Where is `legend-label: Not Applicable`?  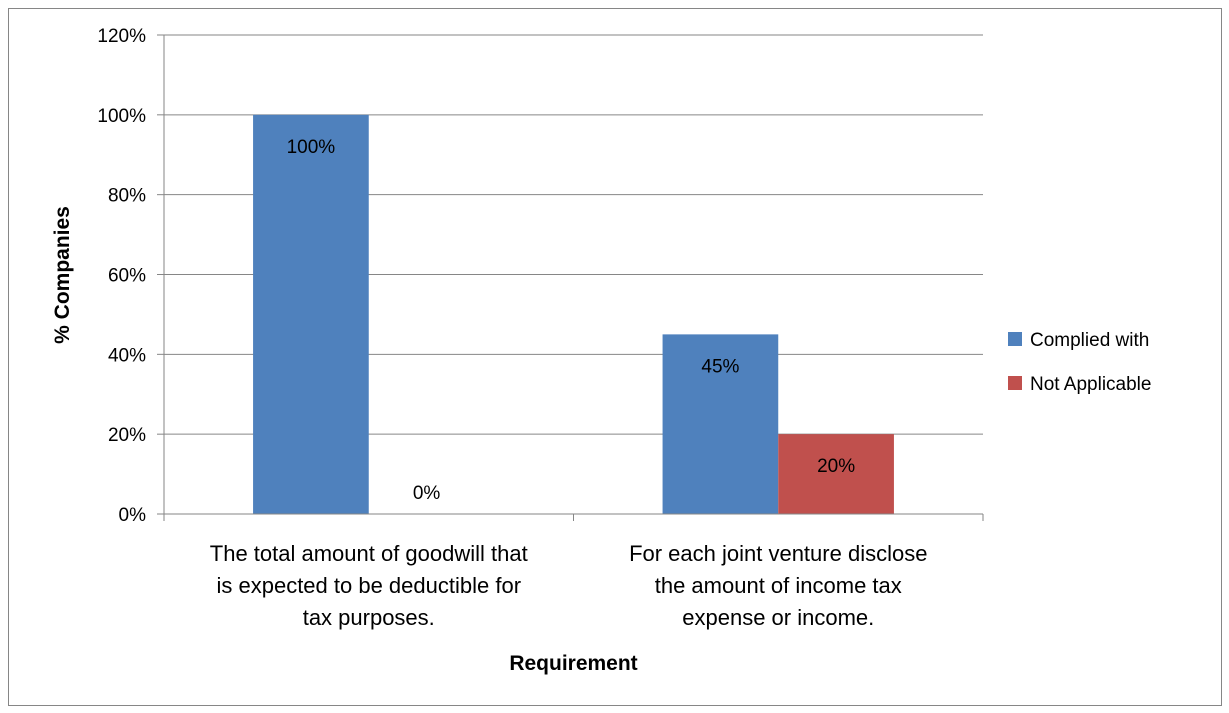
legend-label: Not Applicable is located at coordinates (1090, 384).